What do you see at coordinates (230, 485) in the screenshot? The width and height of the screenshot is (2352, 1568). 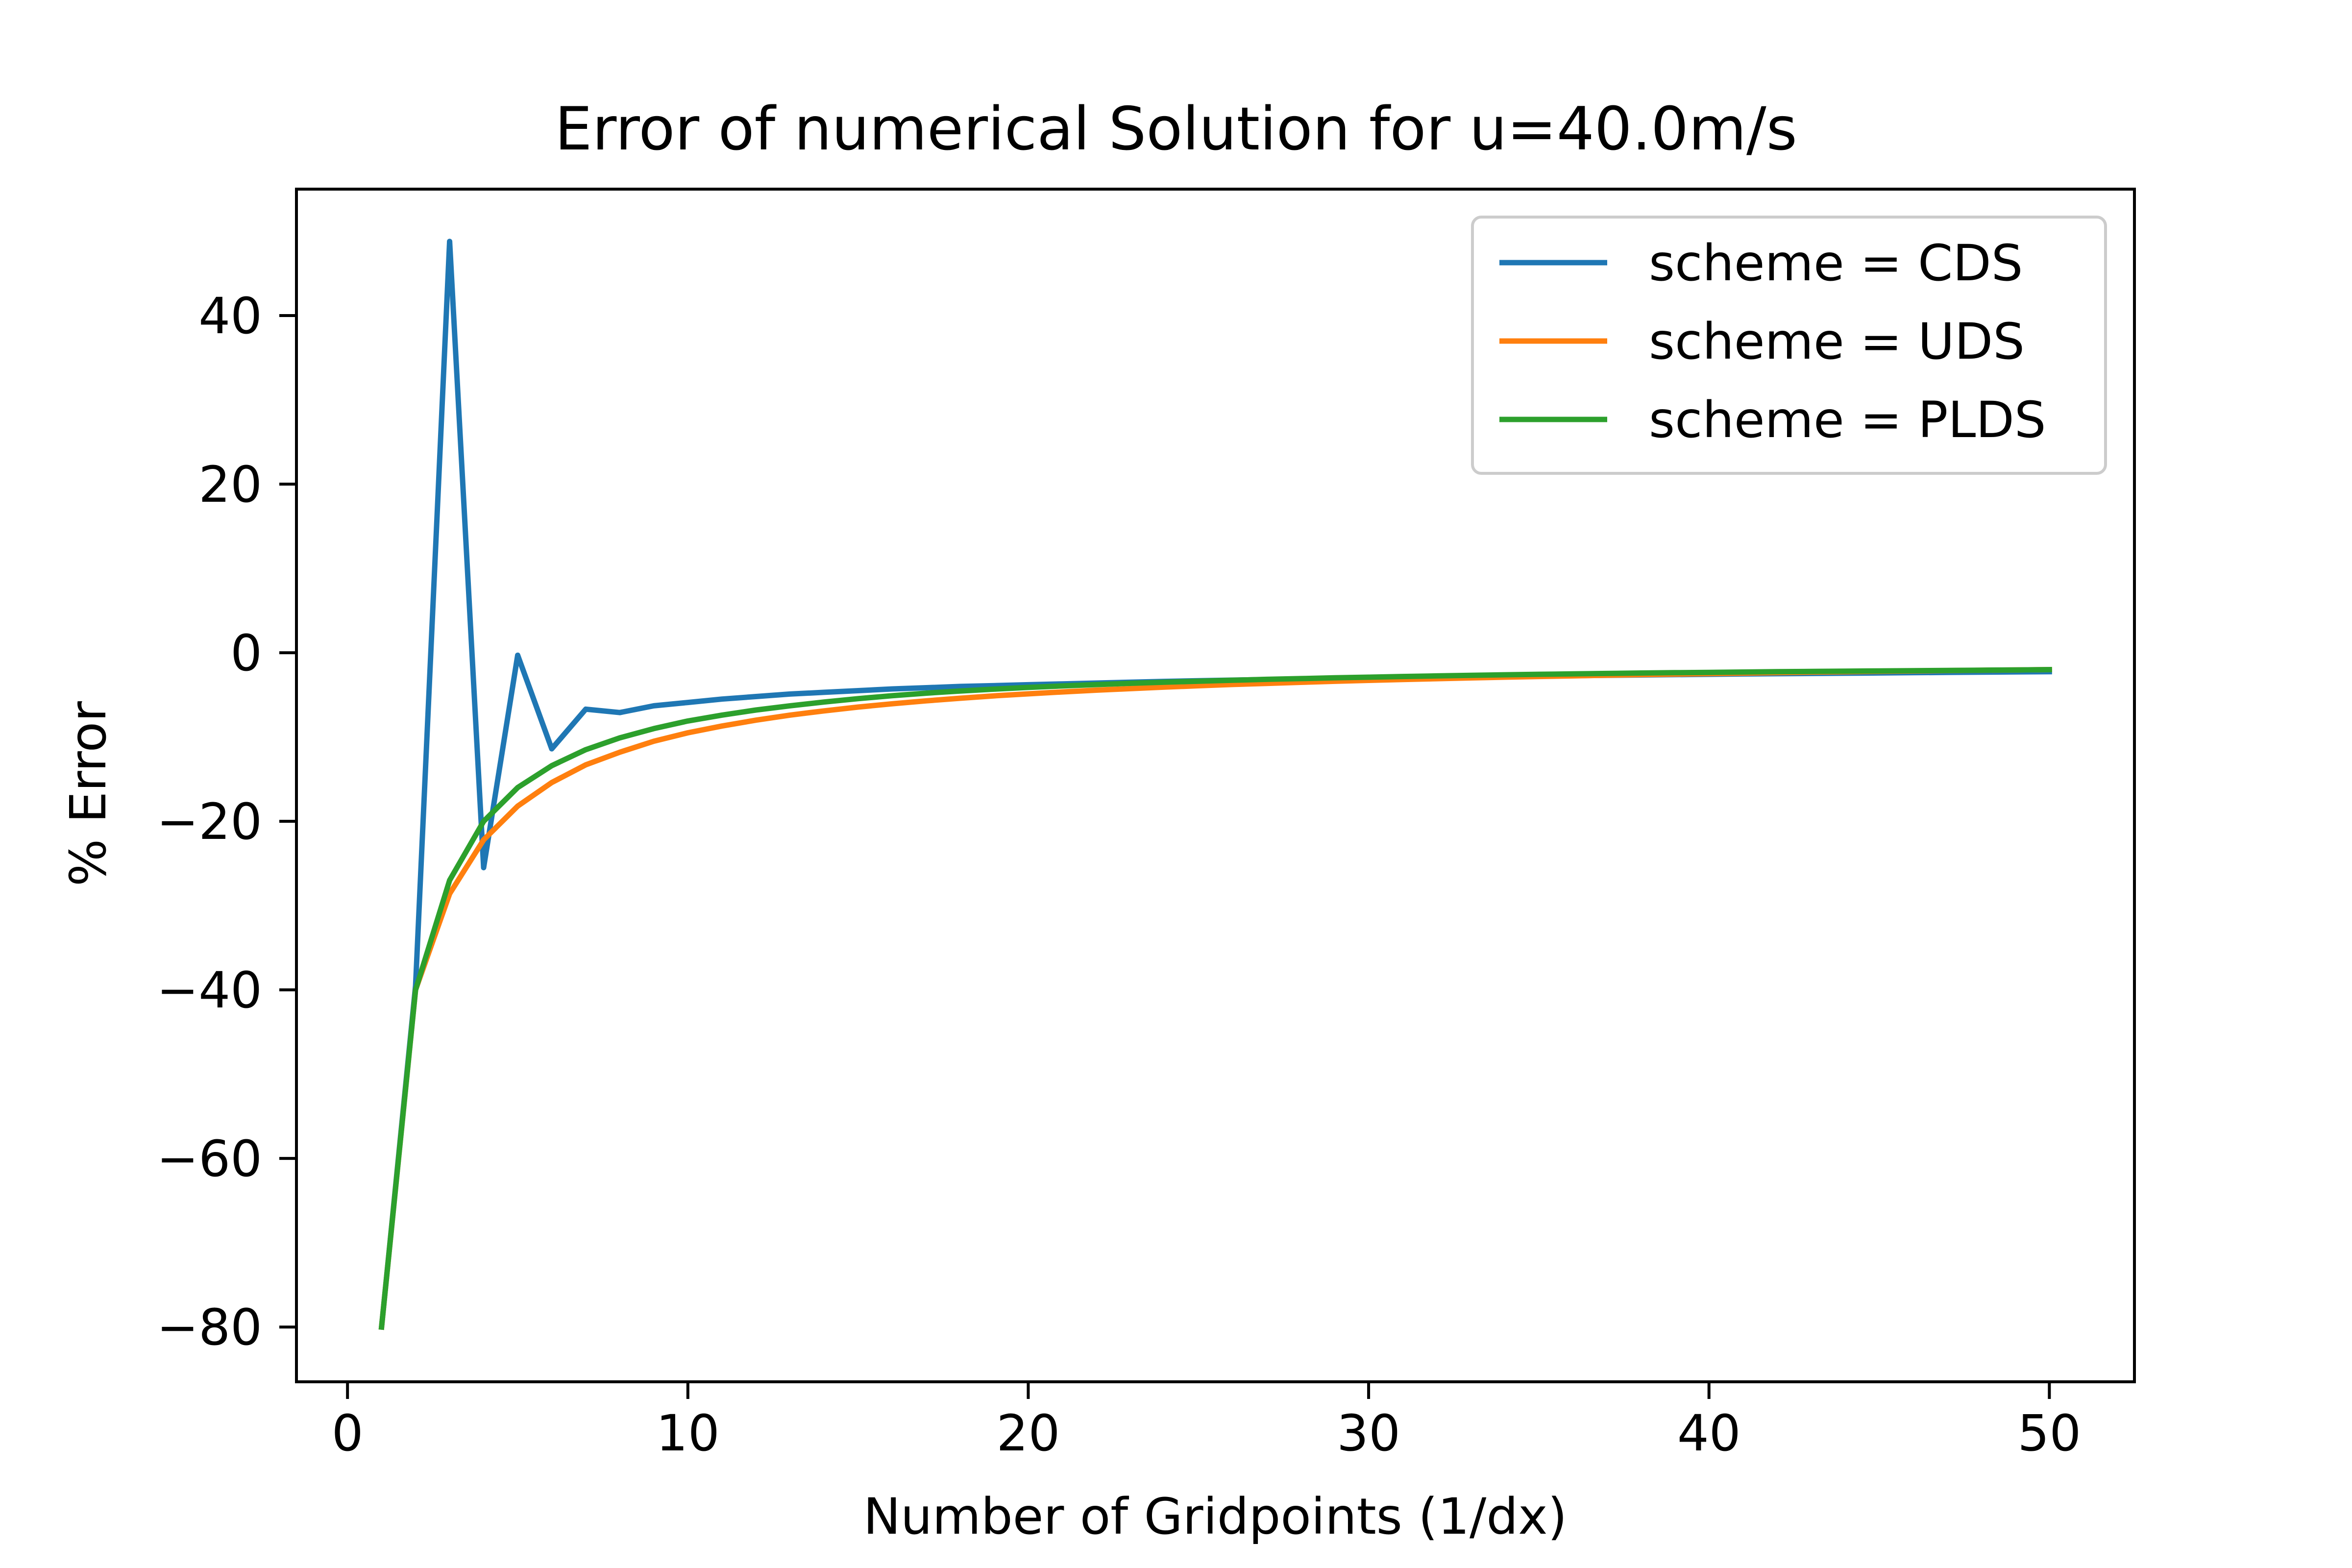 I see `y-tick-label: 20` at bounding box center [230, 485].